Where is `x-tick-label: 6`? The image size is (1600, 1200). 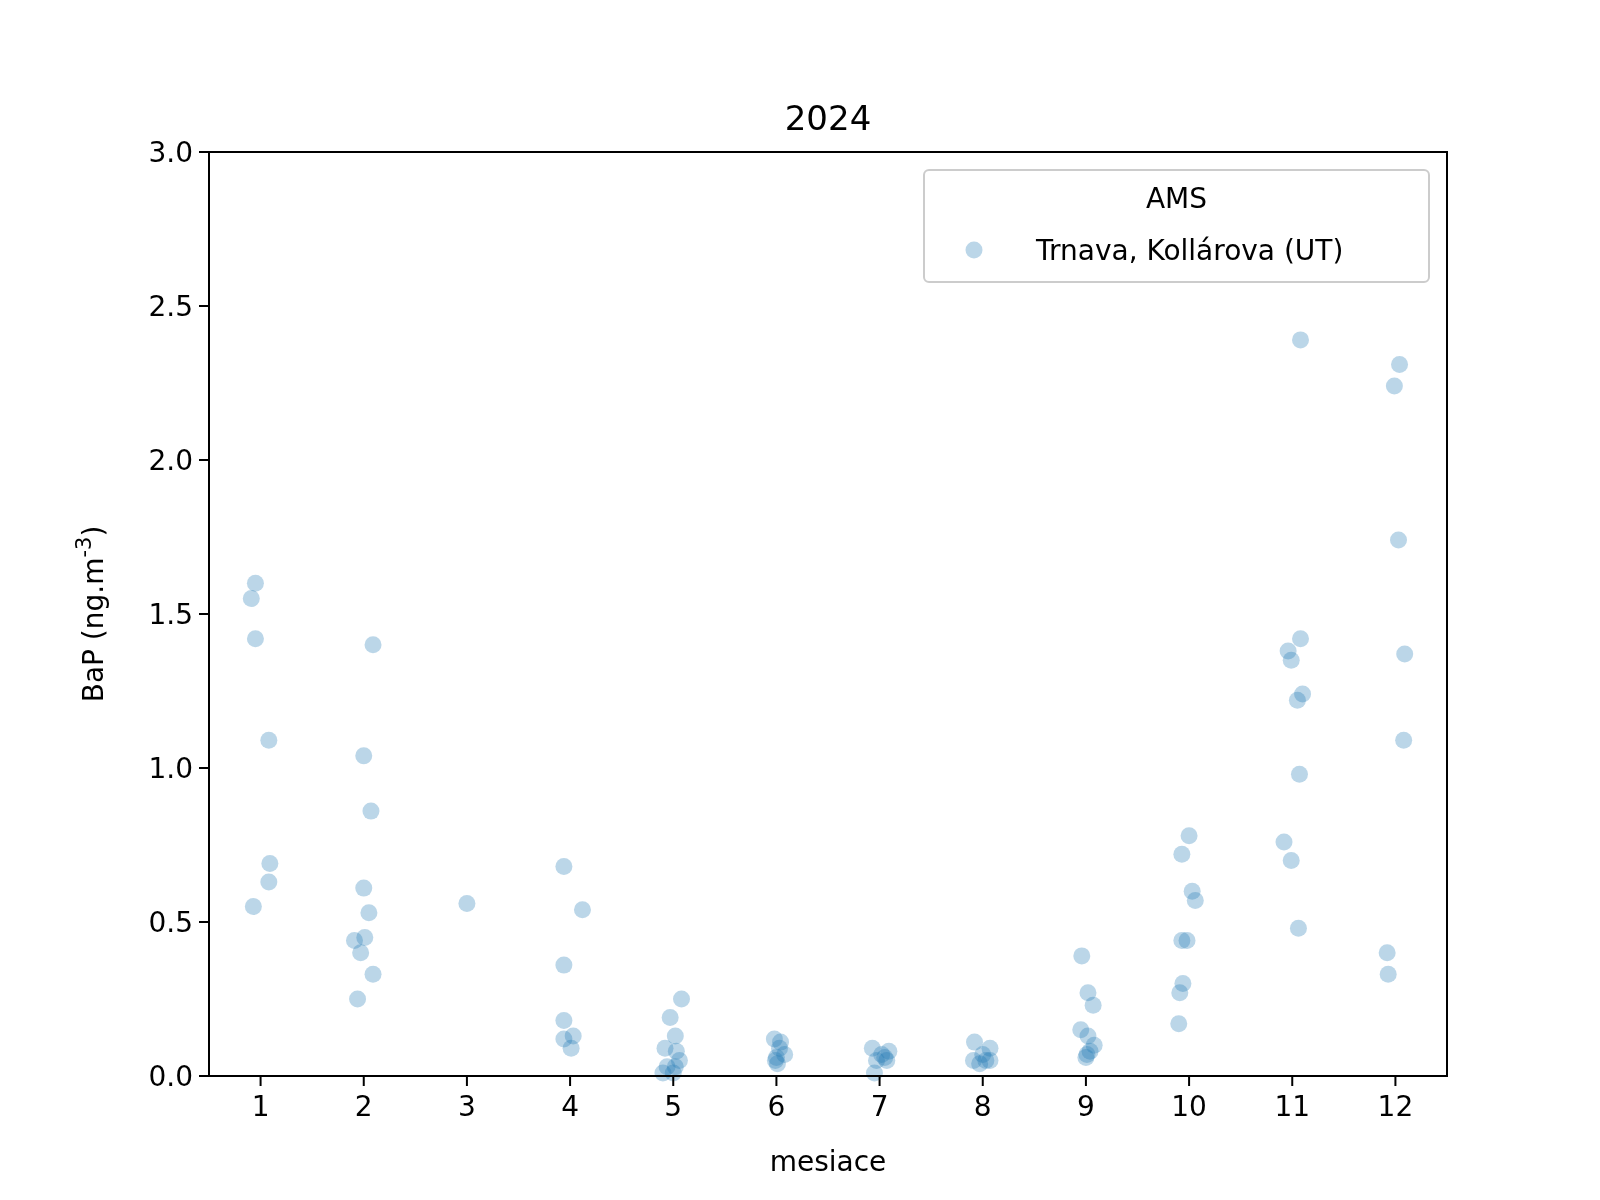 x-tick-label: 6 is located at coordinates (776, 1106).